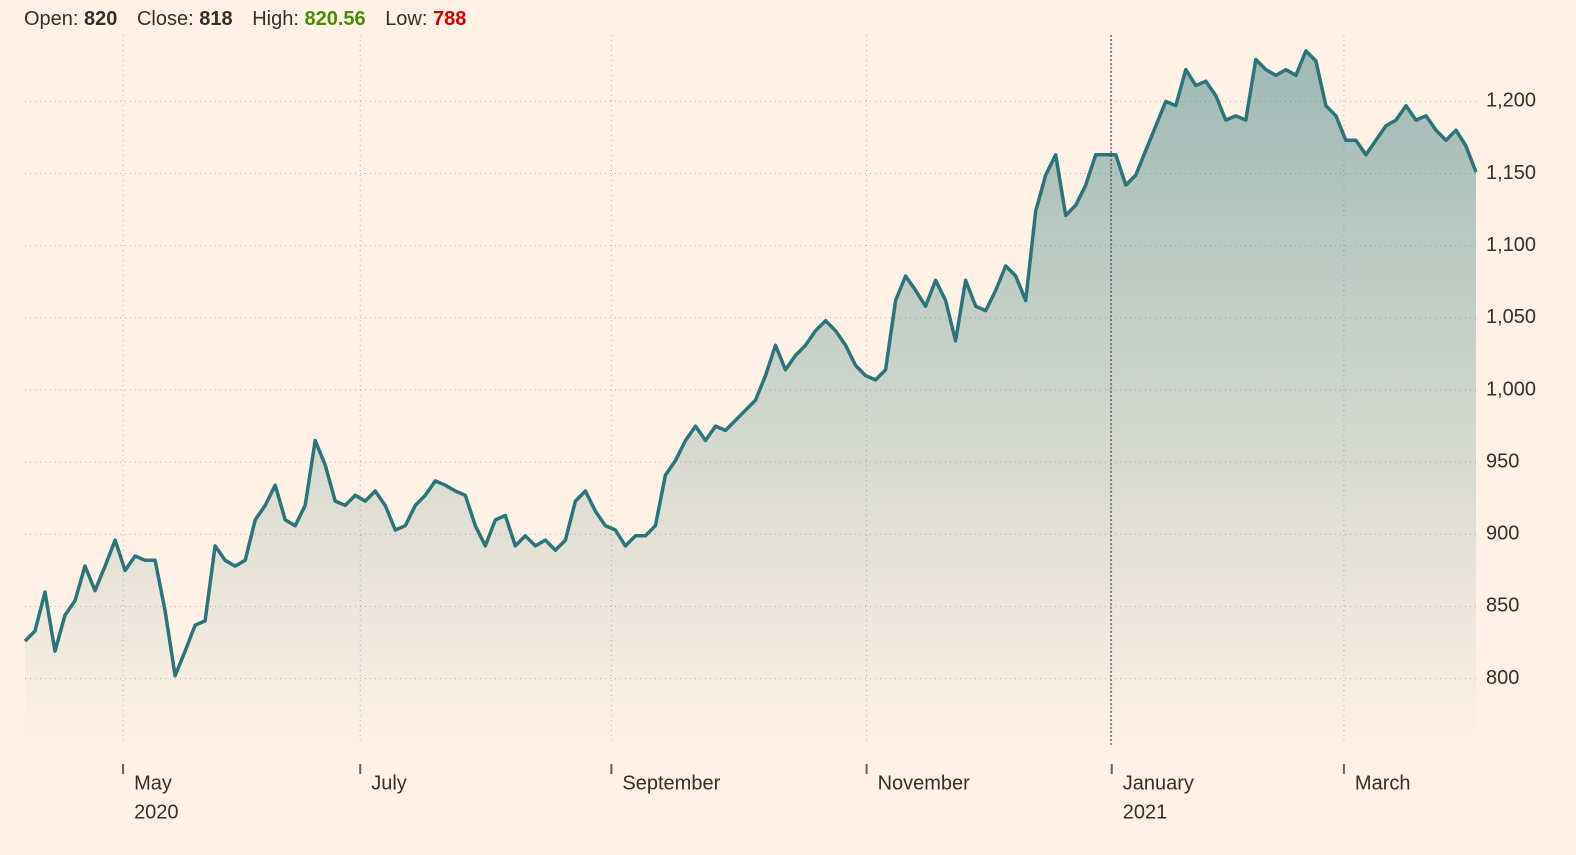 This screenshot has height=855, width=1576. I want to click on open-label: Open:, so click(51, 19).